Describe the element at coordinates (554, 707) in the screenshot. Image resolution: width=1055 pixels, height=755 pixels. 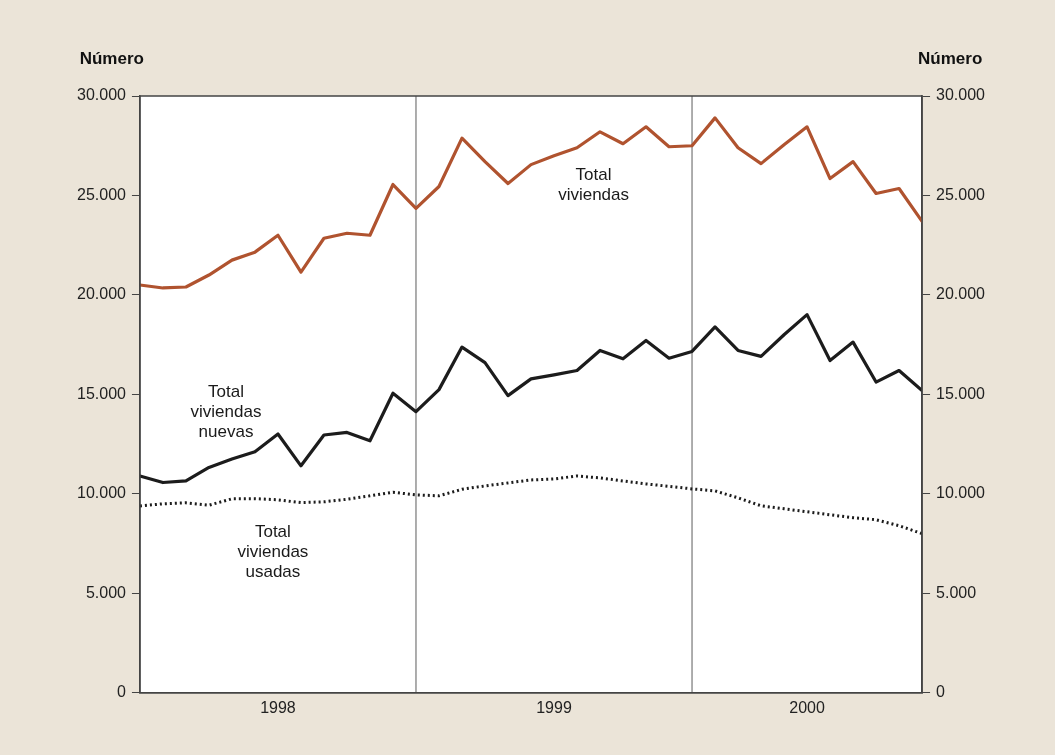
I see `x-tick-label: 1999` at that location.